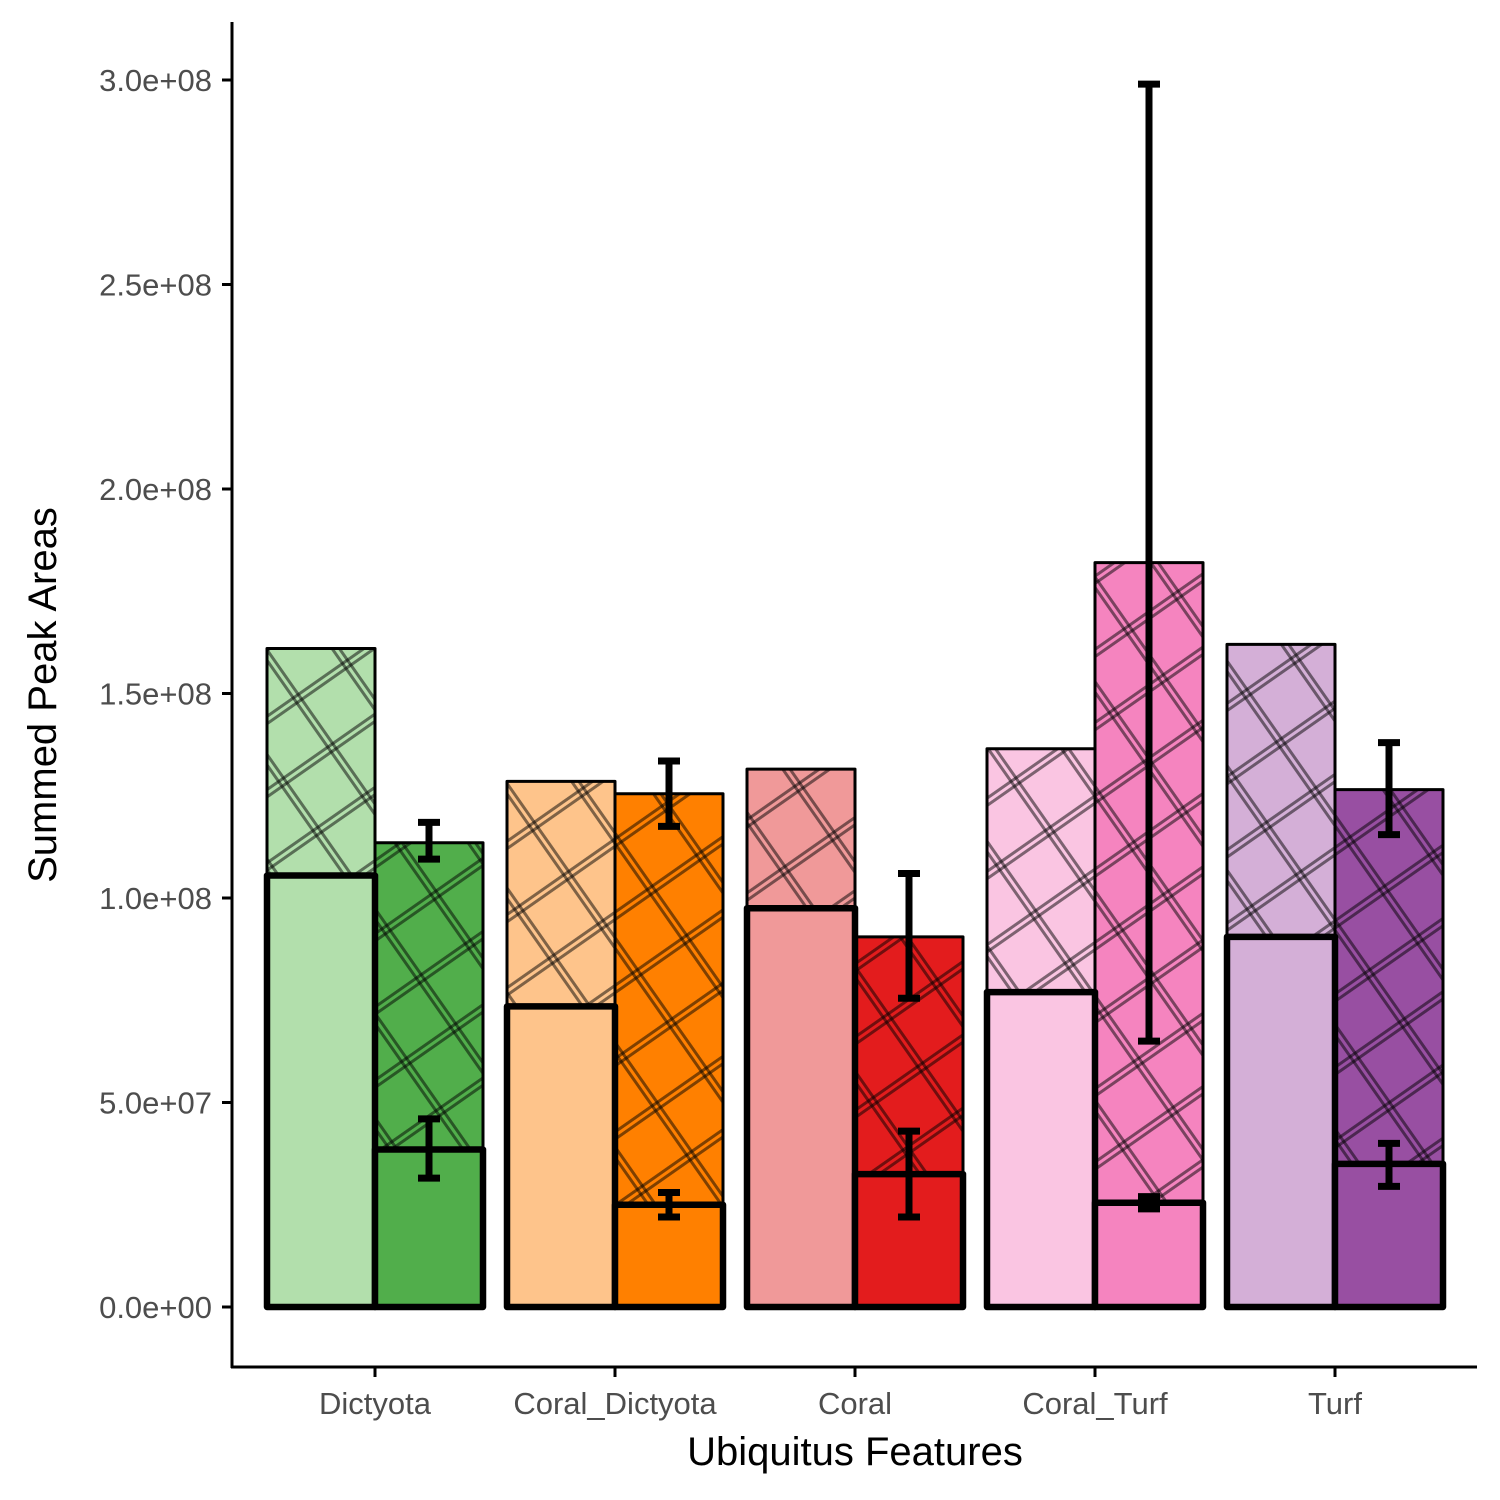 Image resolution: width=1500 pixels, height=1500 pixels. I want to click on bar-coral-dictyota-light-solid, so click(561, 1157).